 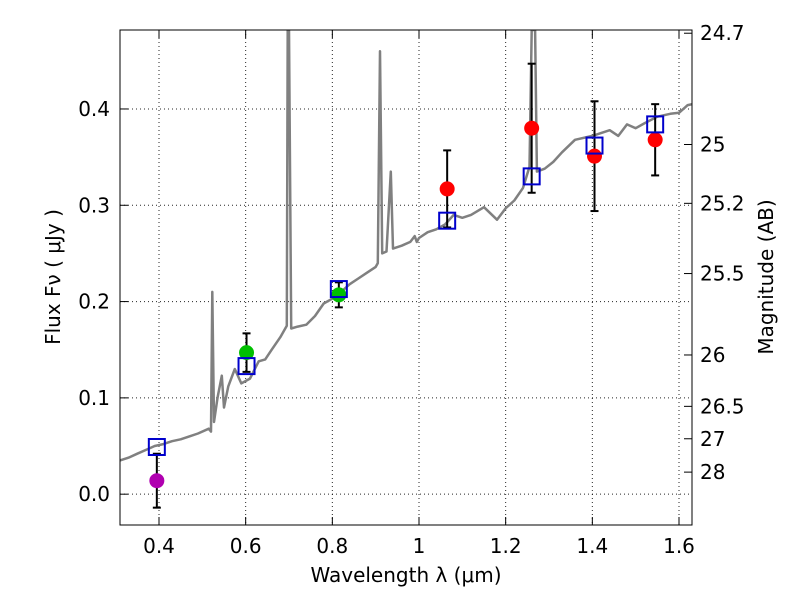 I want to click on mag-tick-label: 25.2, so click(x=722, y=203).